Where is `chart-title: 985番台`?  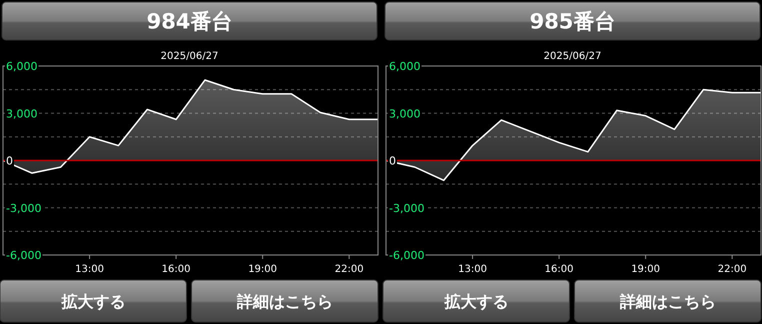
chart-title: 985番台 is located at coordinates (573, 22).